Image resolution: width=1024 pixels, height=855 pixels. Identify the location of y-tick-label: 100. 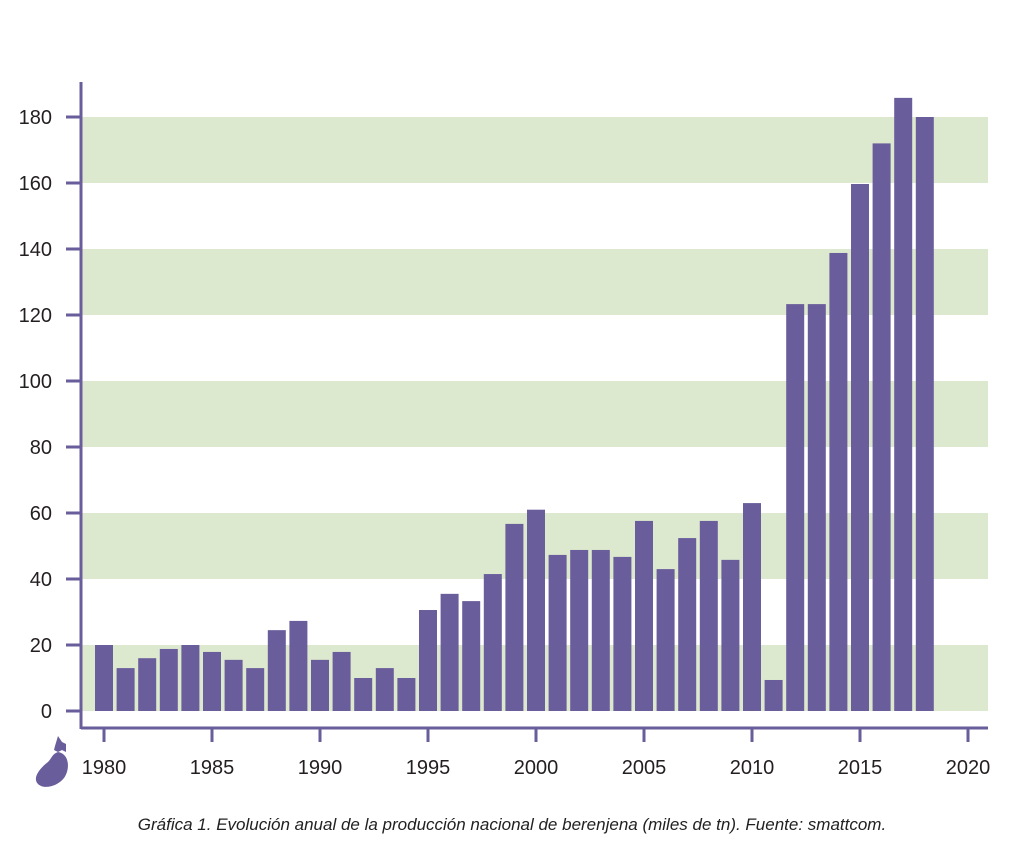
(35, 382).